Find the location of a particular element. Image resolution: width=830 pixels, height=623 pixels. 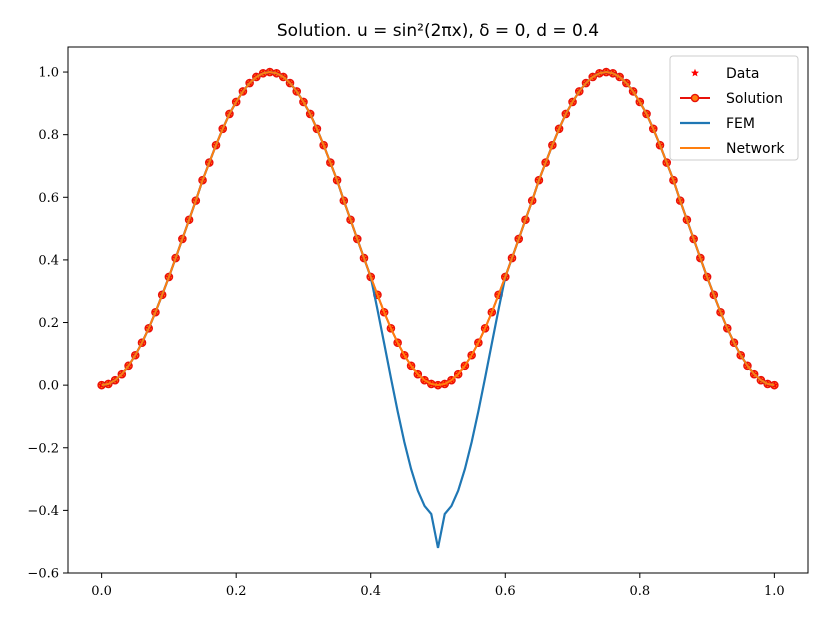

legend-label: FEM is located at coordinates (740, 124).